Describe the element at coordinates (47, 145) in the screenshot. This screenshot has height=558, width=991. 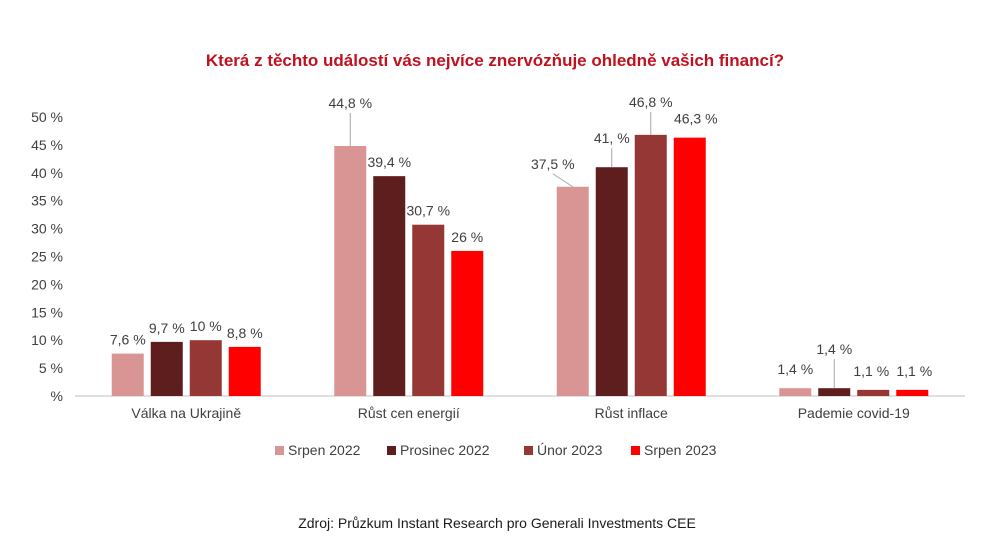
I see `y-tick-label: 45 %` at that location.